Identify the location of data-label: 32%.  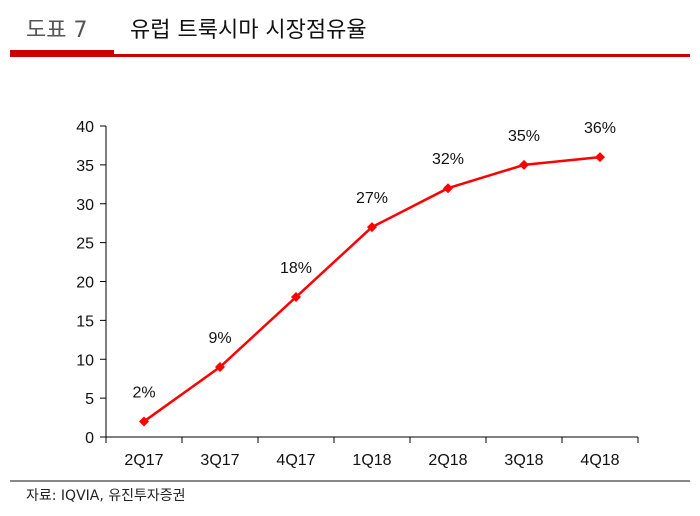
(448, 159).